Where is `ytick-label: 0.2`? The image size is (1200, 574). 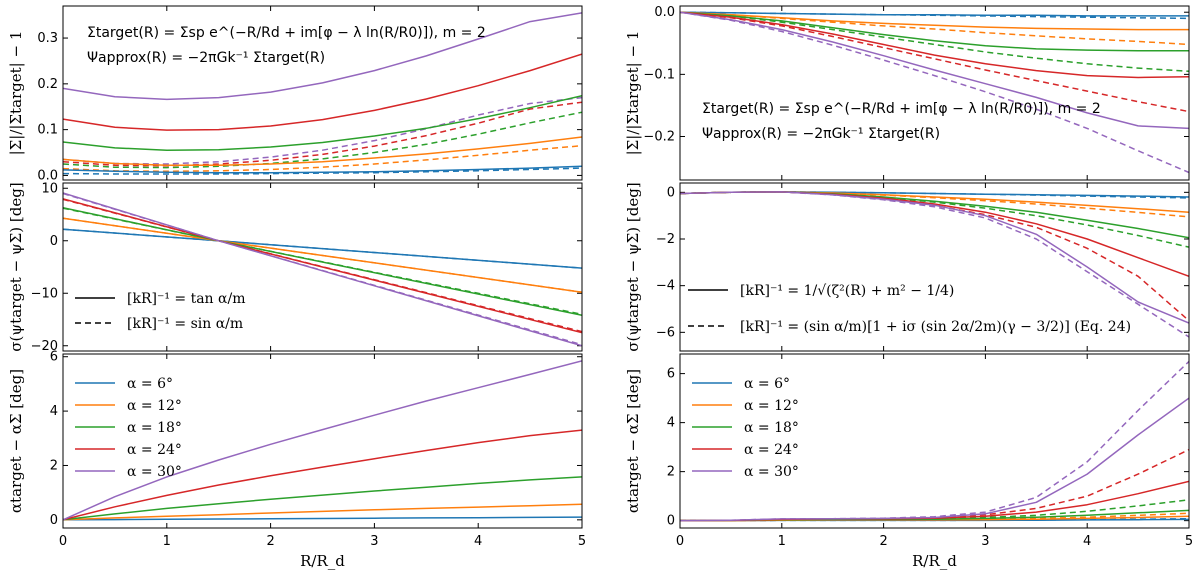 ytick-label: 0.2 is located at coordinates (47, 84).